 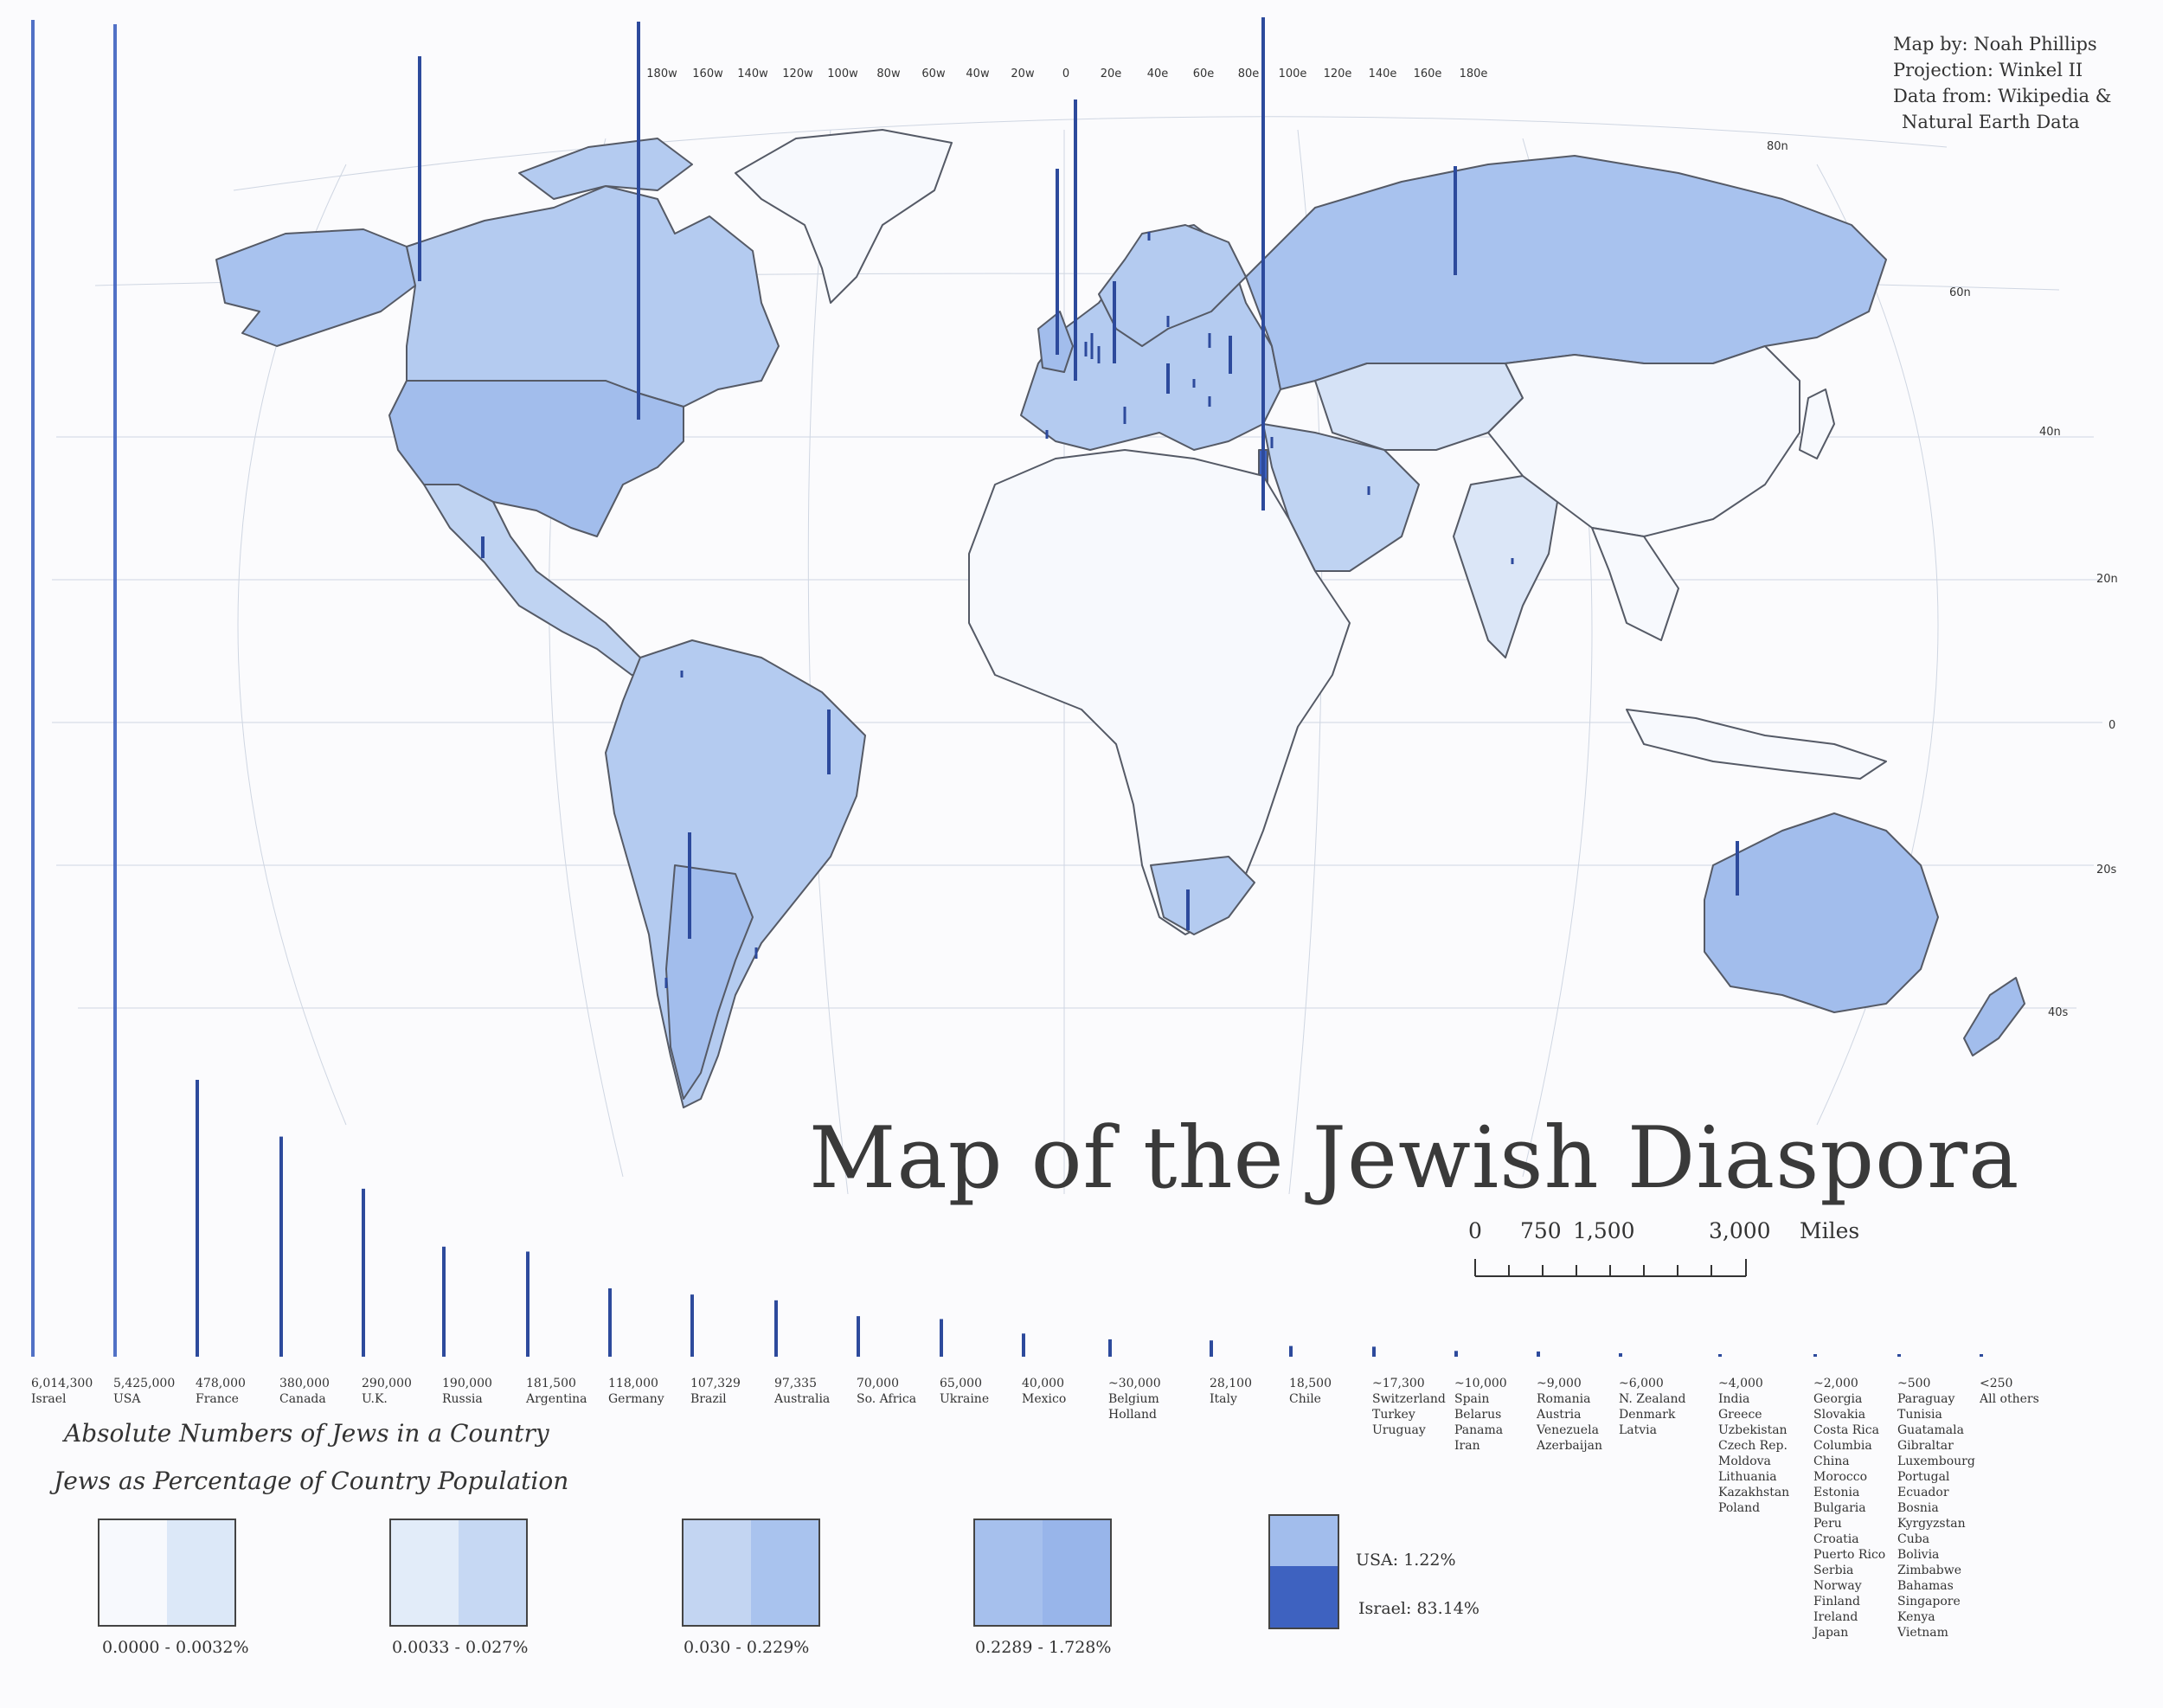 What do you see at coordinates (1399, 1430) in the screenshot?
I see `bar-country: Uruguay` at bounding box center [1399, 1430].